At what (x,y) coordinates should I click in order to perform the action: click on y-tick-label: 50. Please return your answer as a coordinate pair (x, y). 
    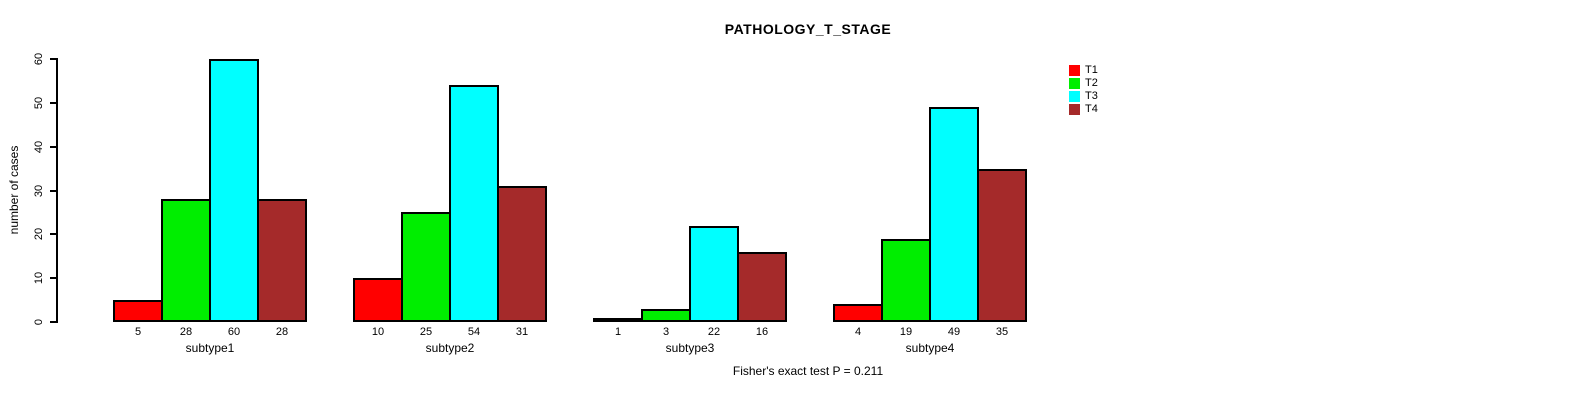
    Looking at the image, I should click on (39, 102).